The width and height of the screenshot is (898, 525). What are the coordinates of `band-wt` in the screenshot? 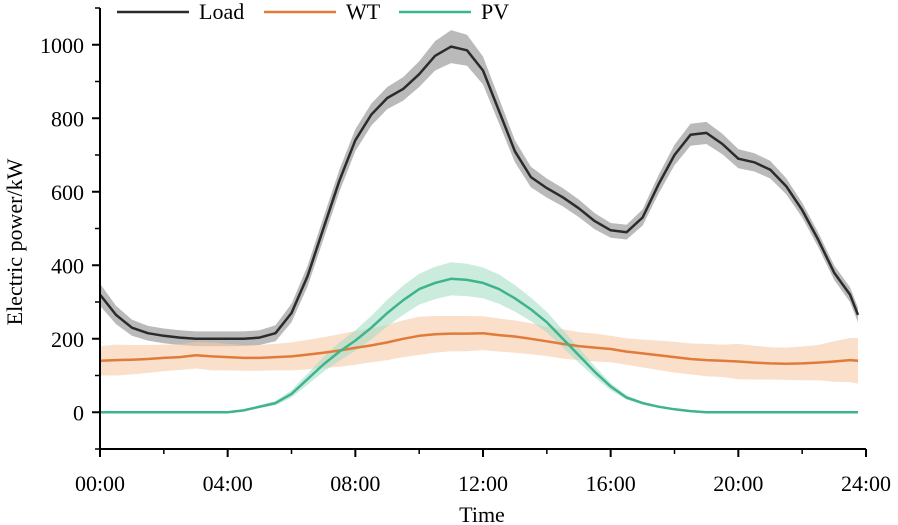 It's located at (479, 350).